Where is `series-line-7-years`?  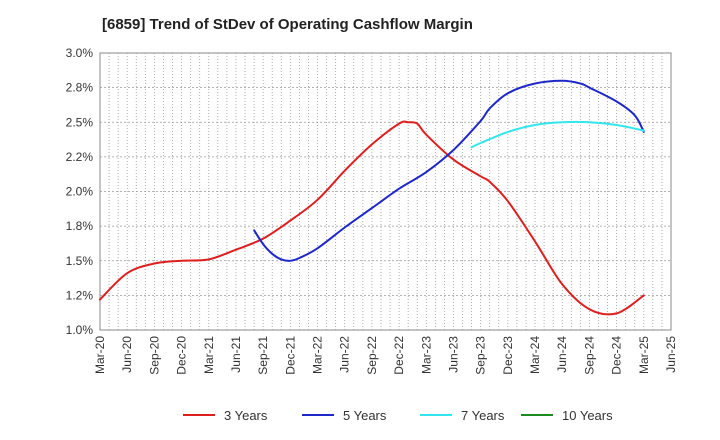
series-line-7-years is located at coordinates (557, 134).